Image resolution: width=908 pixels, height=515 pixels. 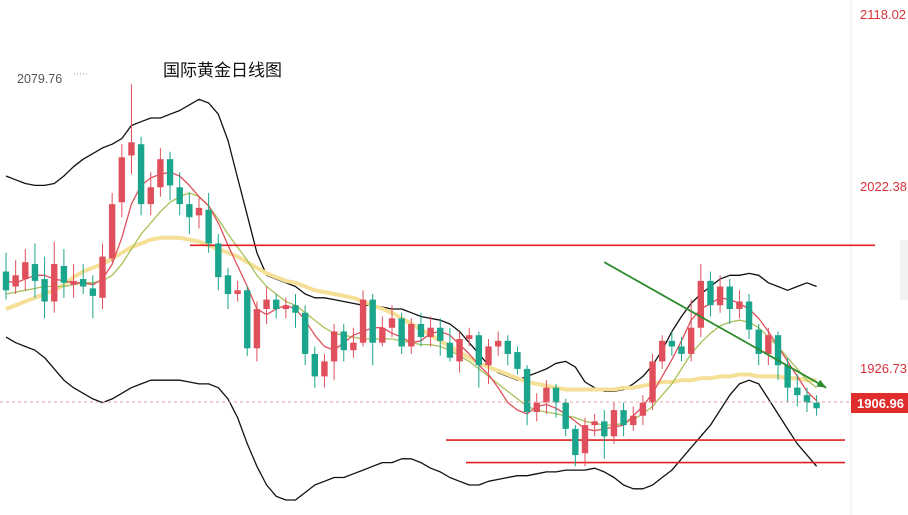 I want to click on y-tick-label-3: 1926.73, so click(x=883, y=368).